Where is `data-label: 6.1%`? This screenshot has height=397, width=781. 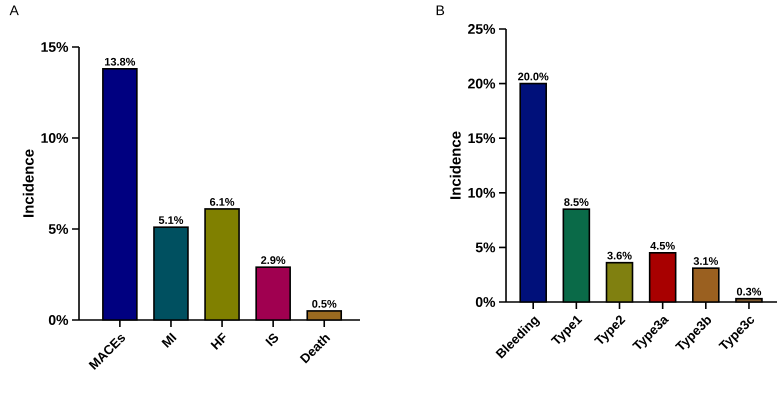 data-label: 6.1% is located at coordinates (222, 202).